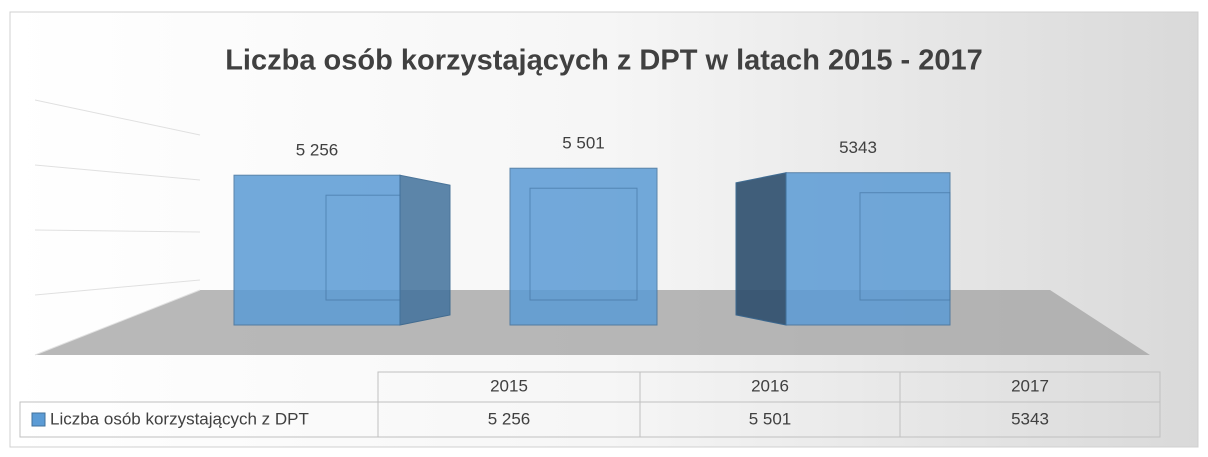 The image size is (1208, 457). What do you see at coordinates (770, 385) in the screenshot?
I see `x-tick-label: 2016` at bounding box center [770, 385].